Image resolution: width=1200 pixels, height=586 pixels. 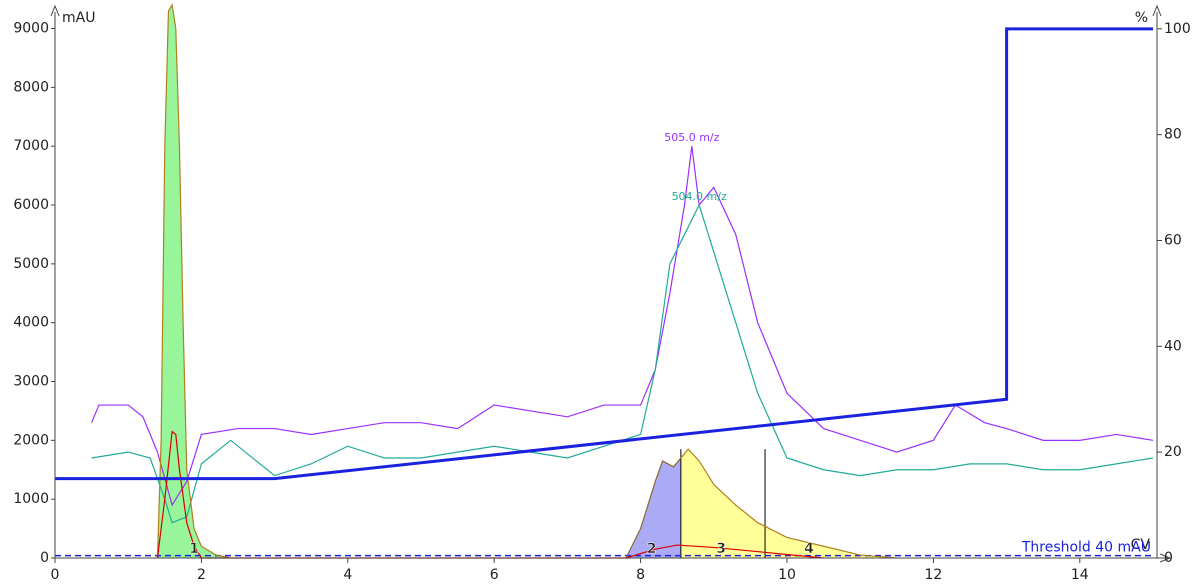 What do you see at coordinates (31, 29) in the screenshot?
I see `y-tick-label: 9000` at bounding box center [31, 29].